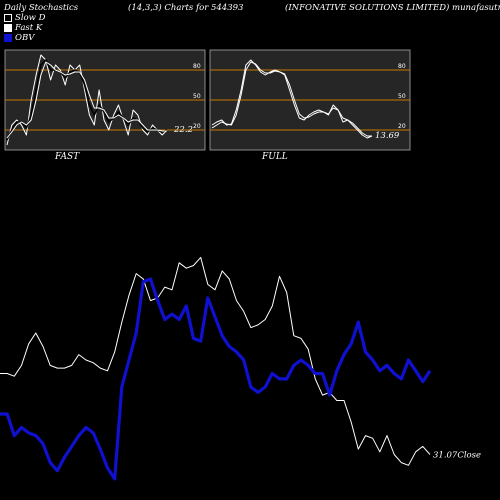  What do you see at coordinates (197, 96) in the screenshot?
I see `fast-ytick-50: 50` at bounding box center [197, 96].